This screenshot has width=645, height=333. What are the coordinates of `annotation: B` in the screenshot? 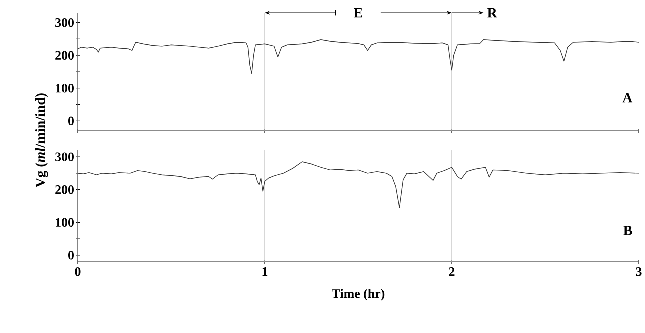 It's located at (628, 231).